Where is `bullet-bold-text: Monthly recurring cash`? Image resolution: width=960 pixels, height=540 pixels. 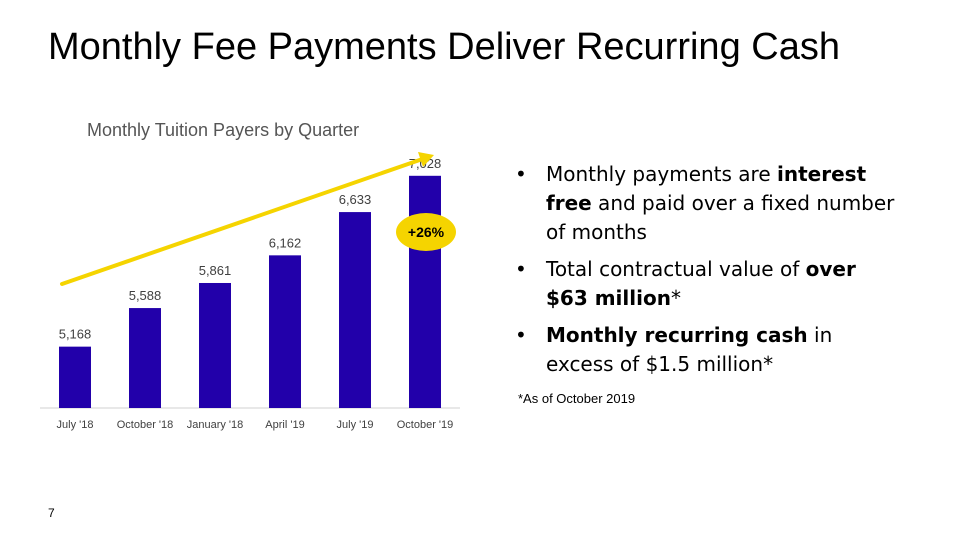
bullet-bold-text: Monthly recurring cash is located at coordinates (677, 335).